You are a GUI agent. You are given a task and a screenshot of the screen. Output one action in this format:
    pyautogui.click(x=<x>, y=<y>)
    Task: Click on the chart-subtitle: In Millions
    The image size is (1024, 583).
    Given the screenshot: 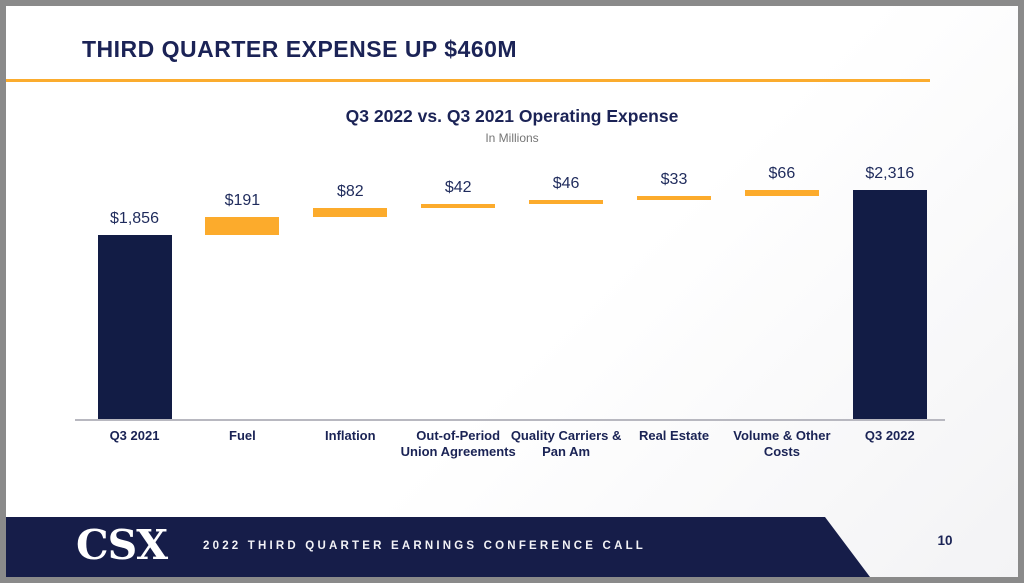 What is the action you would take?
    pyautogui.click(x=512, y=138)
    